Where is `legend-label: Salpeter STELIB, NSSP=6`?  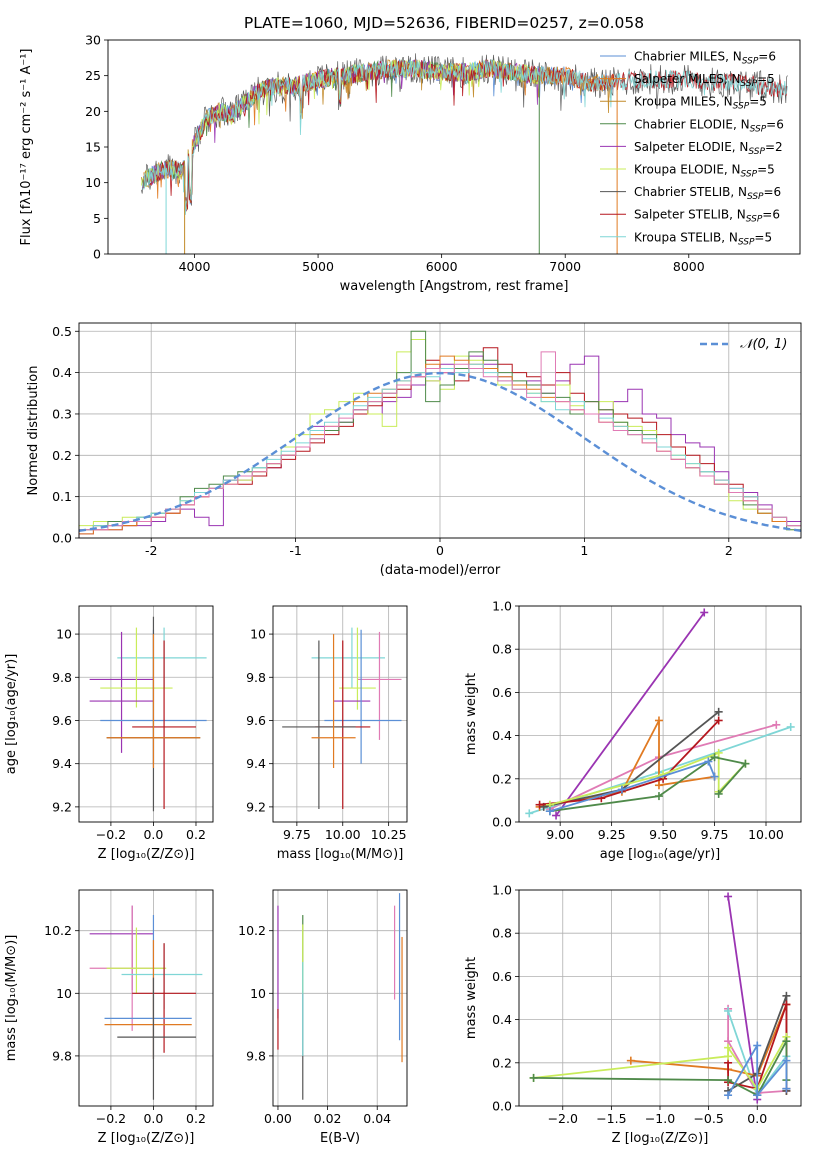
legend-label: Salpeter STELIB, NSSP=6 is located at coordinates (707, 216).